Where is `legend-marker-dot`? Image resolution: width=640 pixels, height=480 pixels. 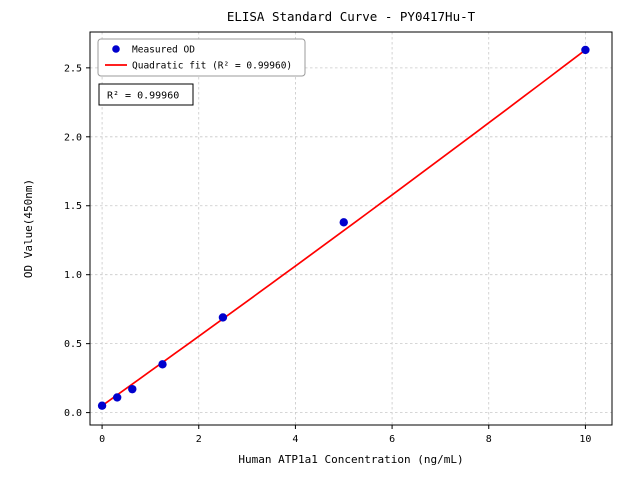 legend-marker-dot is located at coordinates (116, 49).